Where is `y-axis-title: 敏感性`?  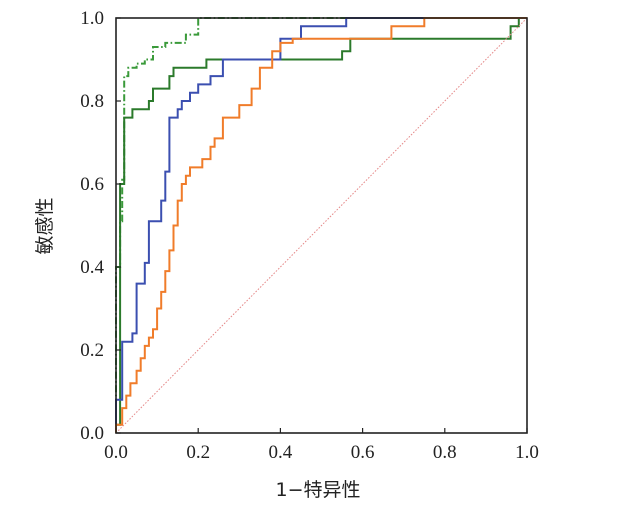
y-axis-title: 敏感性 is located at coordinates (45, 225).